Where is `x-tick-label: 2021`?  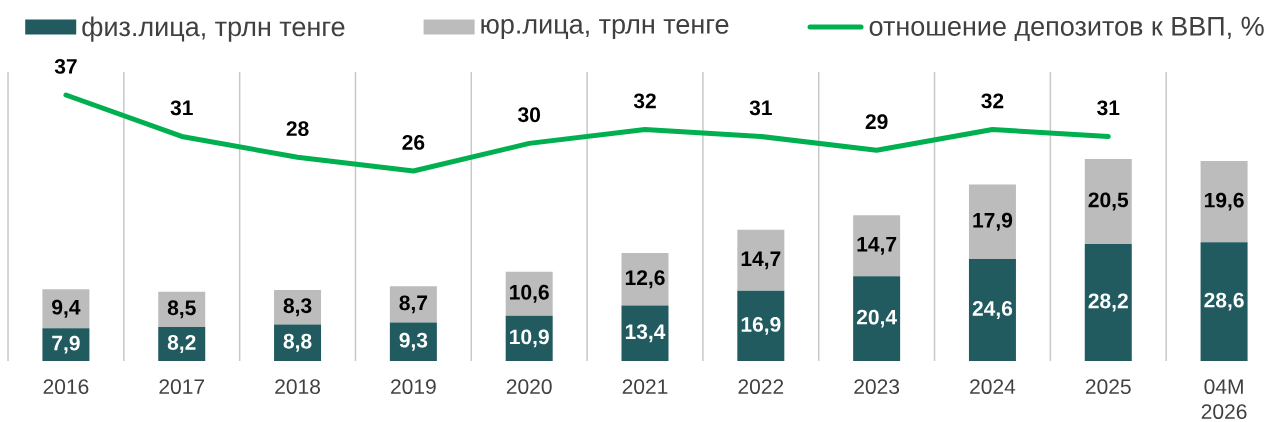
x-tick-label: 2021 is located at coordinates (645, 387).